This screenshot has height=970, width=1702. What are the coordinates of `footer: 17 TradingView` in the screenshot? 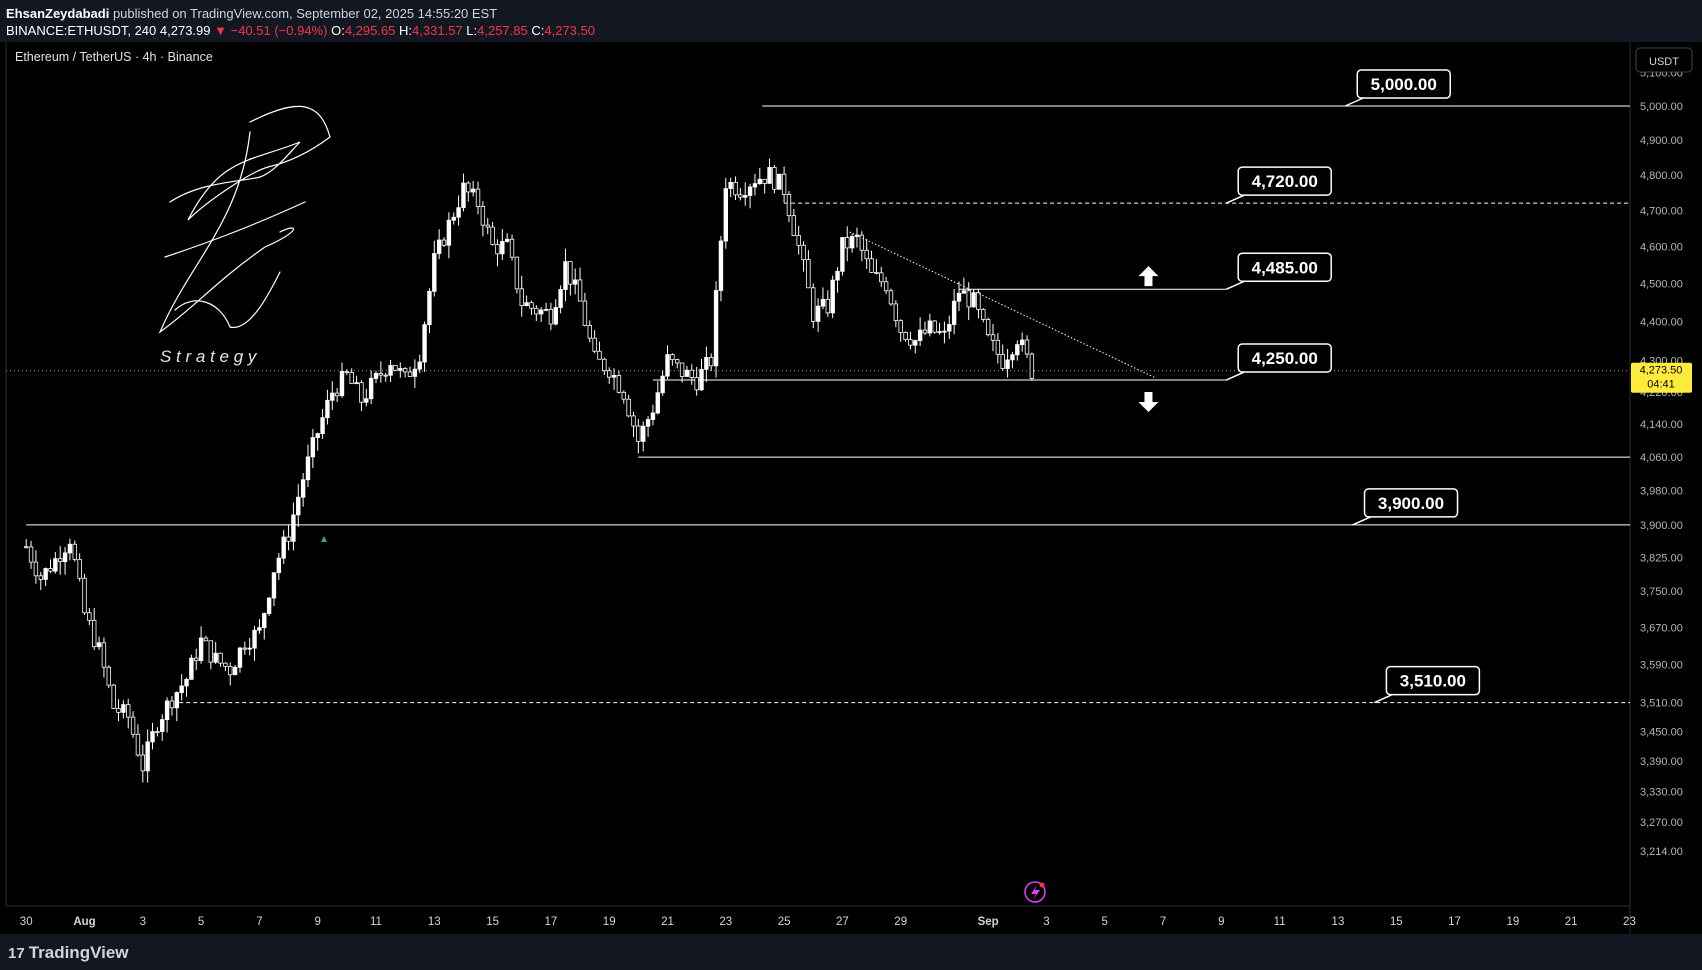 It's located at (851, 952).